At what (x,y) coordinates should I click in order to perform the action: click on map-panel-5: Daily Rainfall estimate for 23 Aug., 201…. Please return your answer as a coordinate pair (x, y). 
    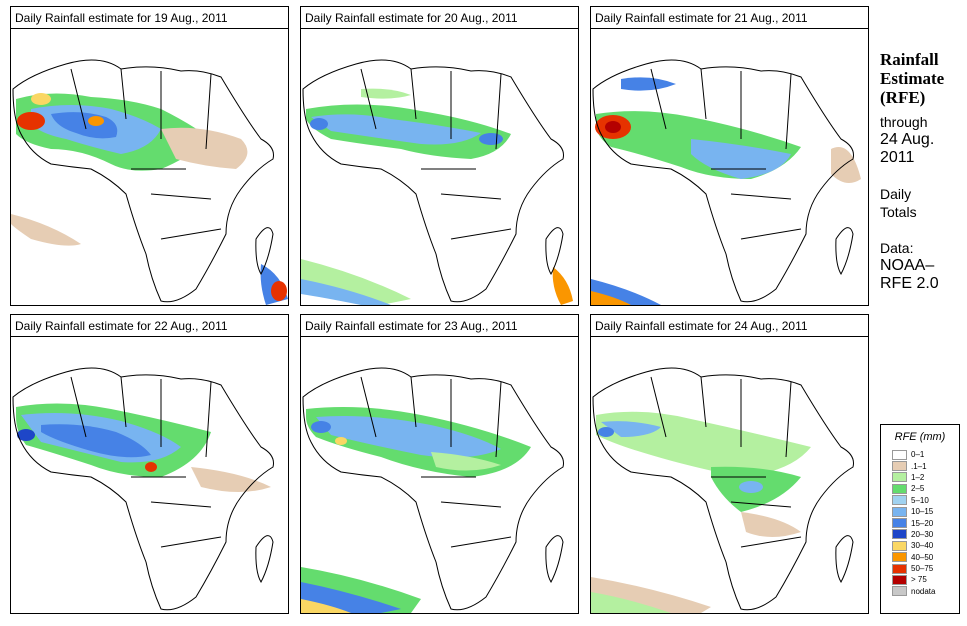
    Looking at the image, I should click on (439, 464).